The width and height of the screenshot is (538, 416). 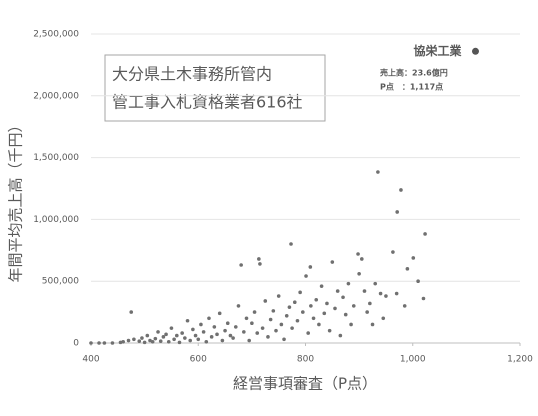 I want to click on highlight-note: 売上高：23.6億円, so click(x=414, y=73).